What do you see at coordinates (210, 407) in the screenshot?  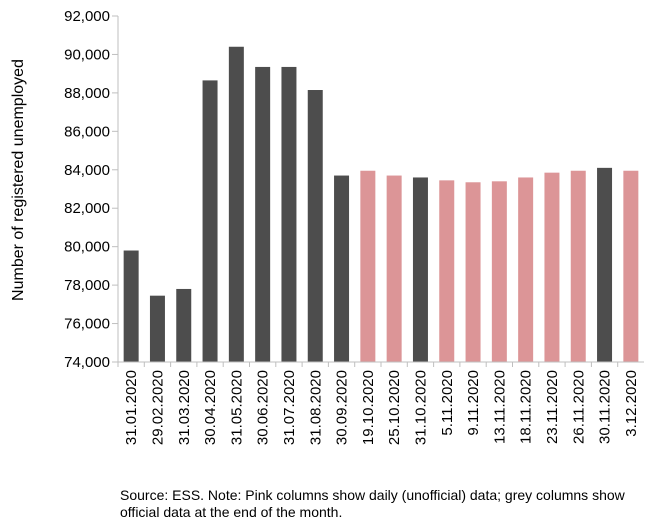 I see `x-tick-label: 30.04.2020` at bounding box center [210, 407].